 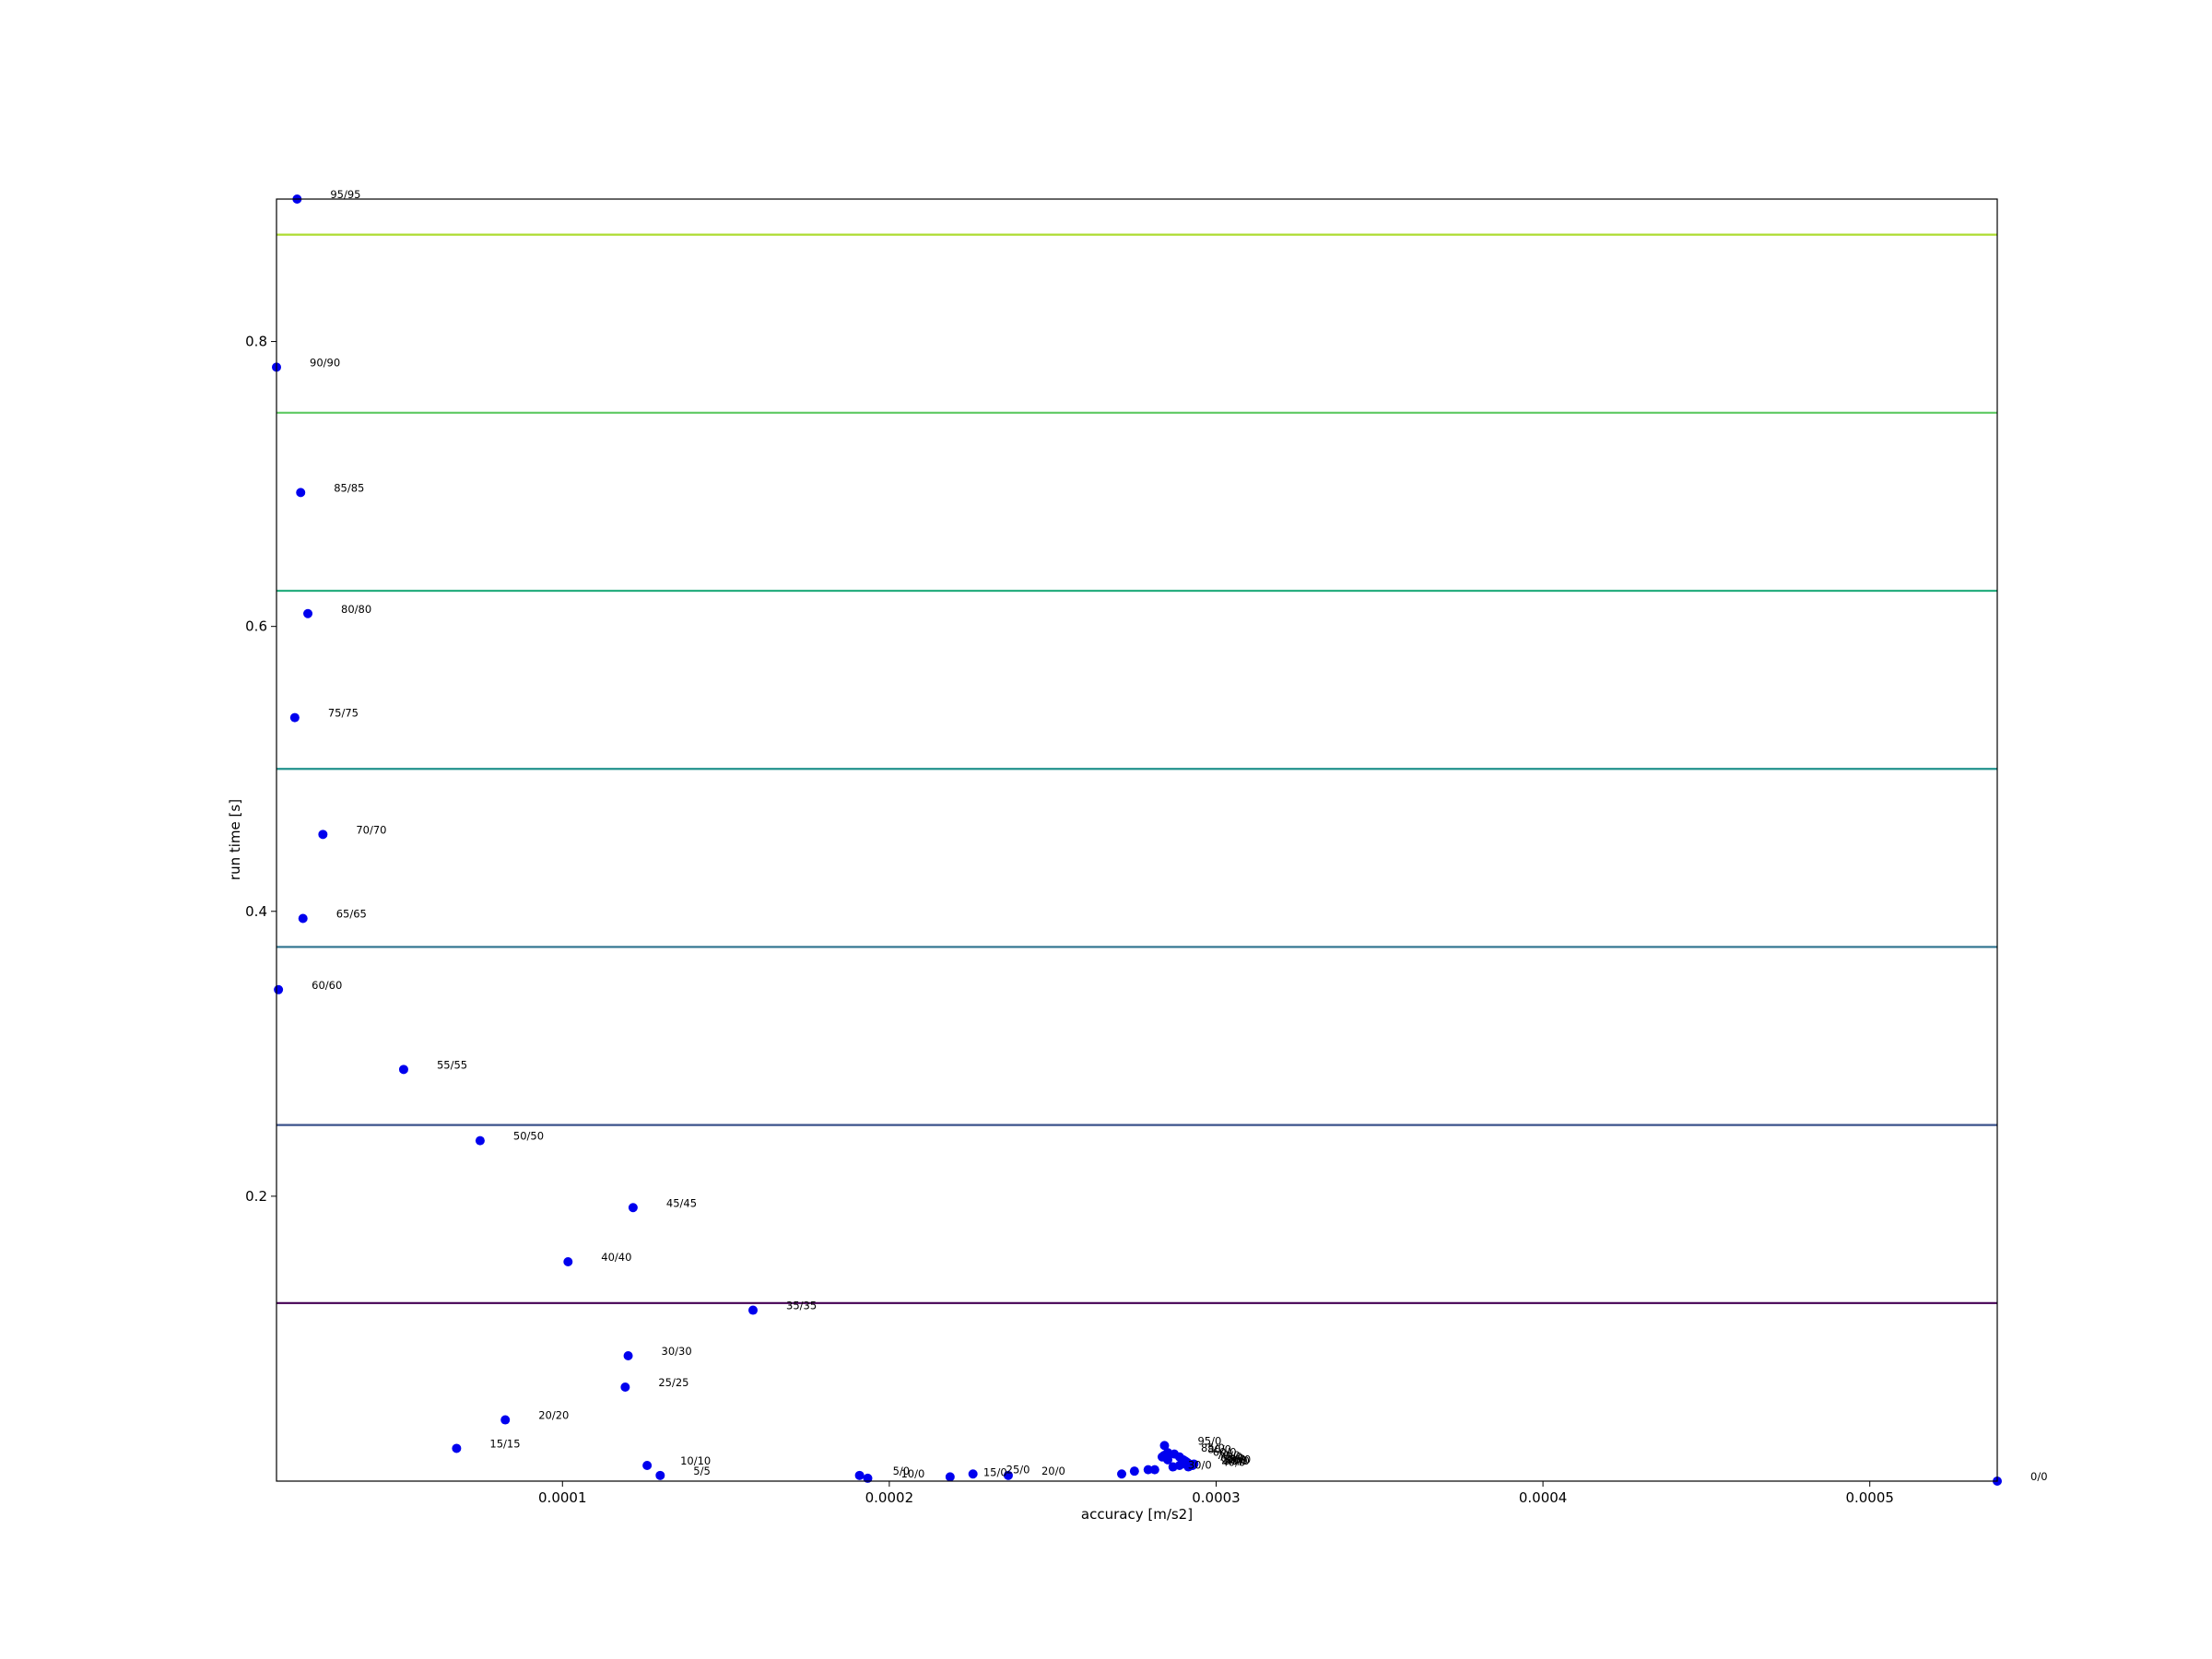 What do you see at coordinates (889, 1497) in the screenshot?
I see `x-tick-label: 0.0002` at bounding box center [889, 1497].